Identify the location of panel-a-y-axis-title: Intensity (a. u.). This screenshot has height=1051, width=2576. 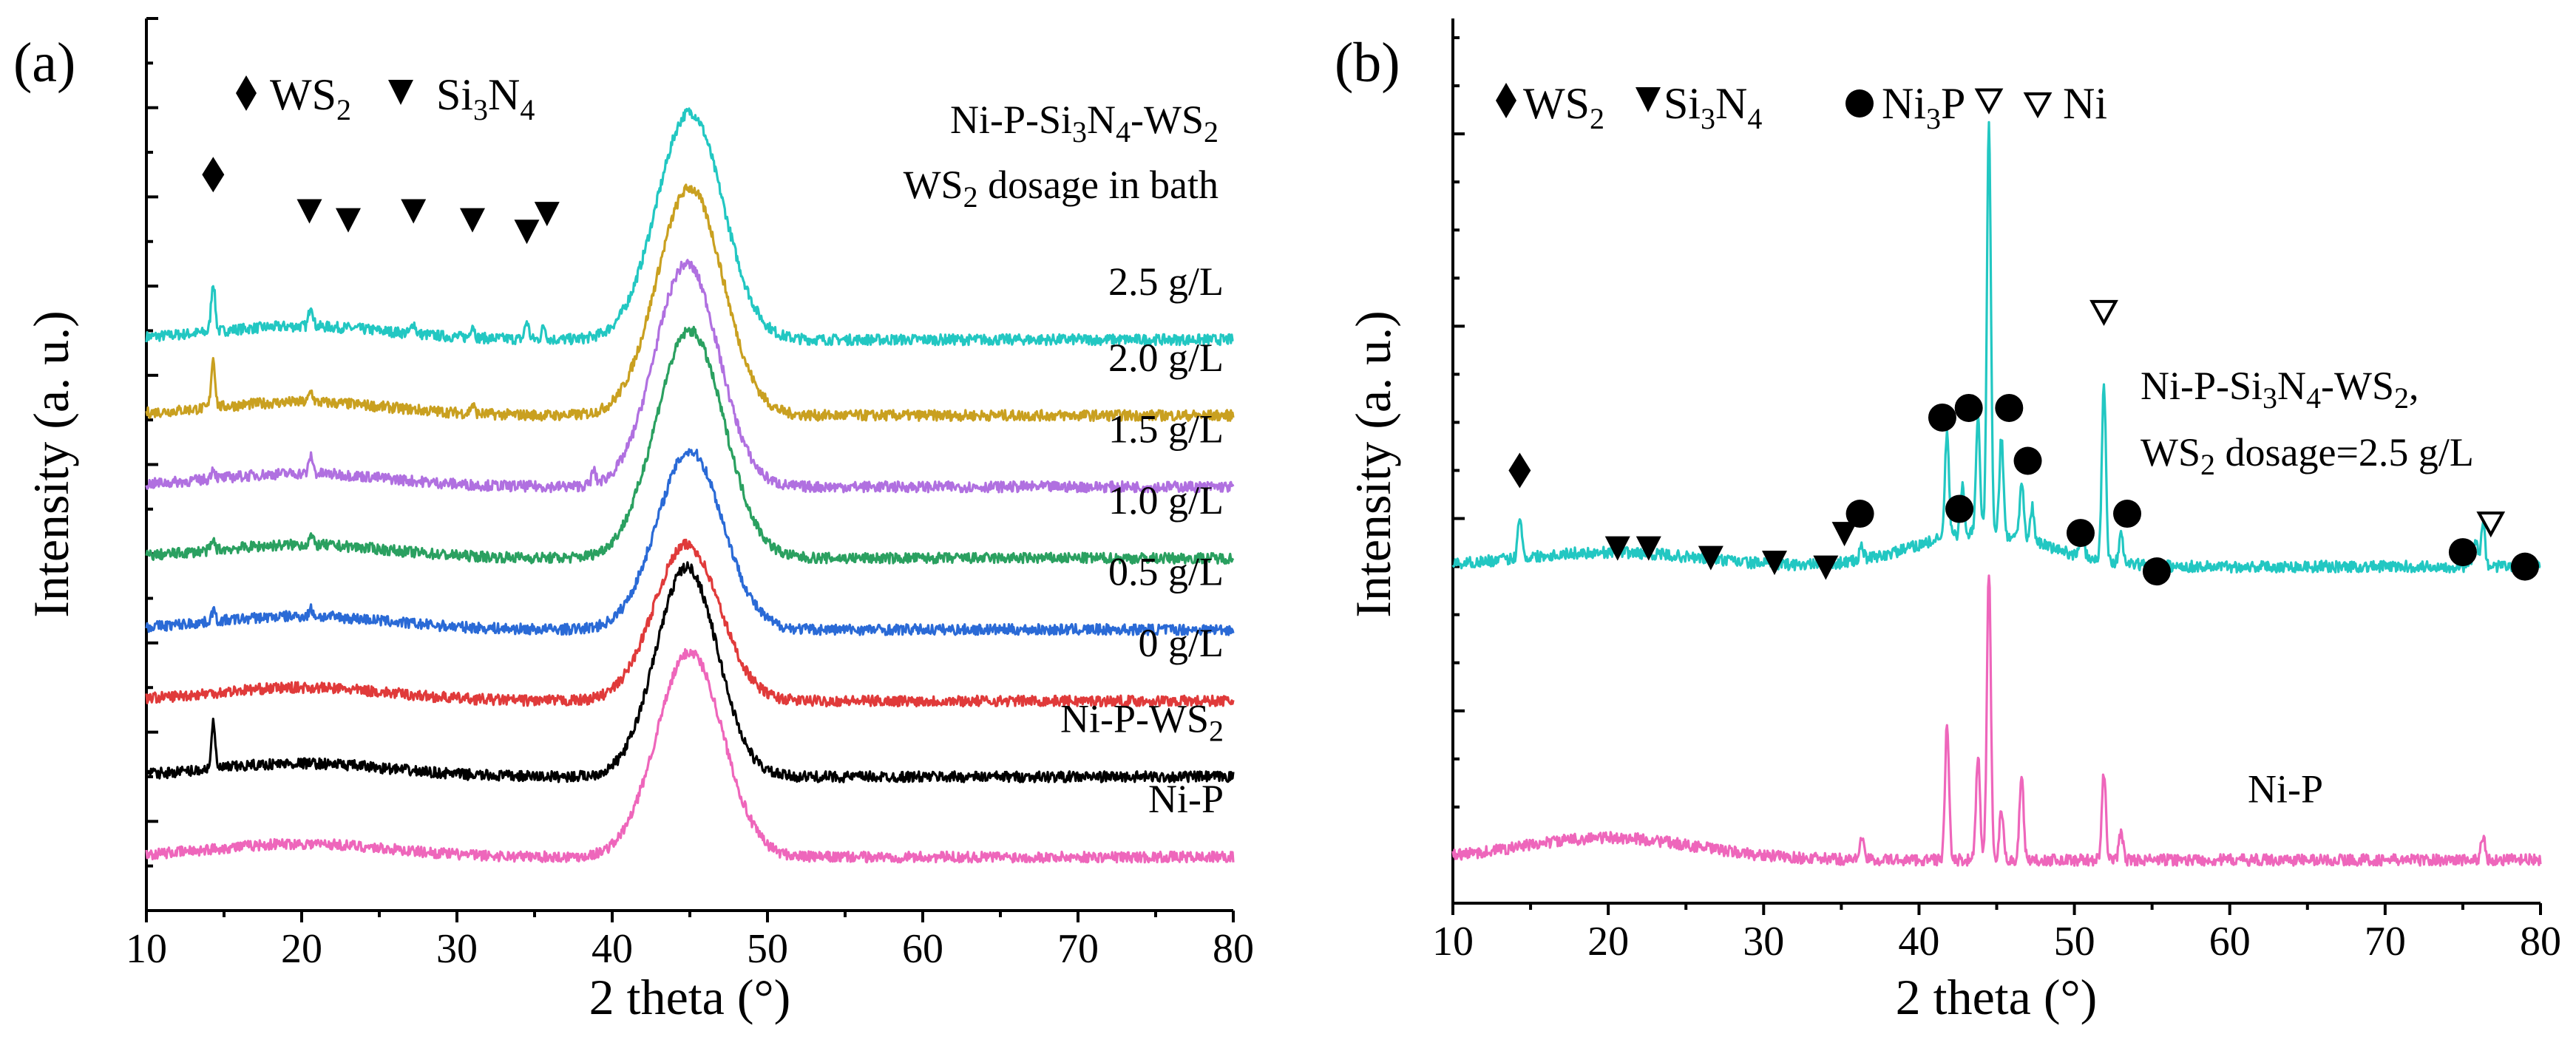
(51, 463).